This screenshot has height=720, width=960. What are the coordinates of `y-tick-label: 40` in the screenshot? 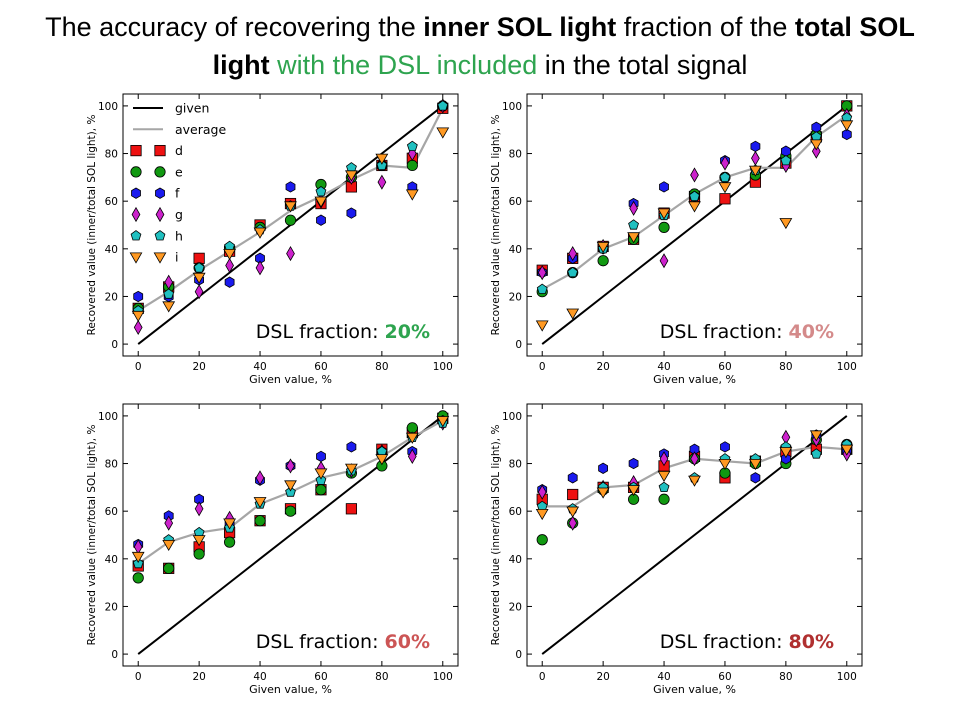 It's located at (515, 560).